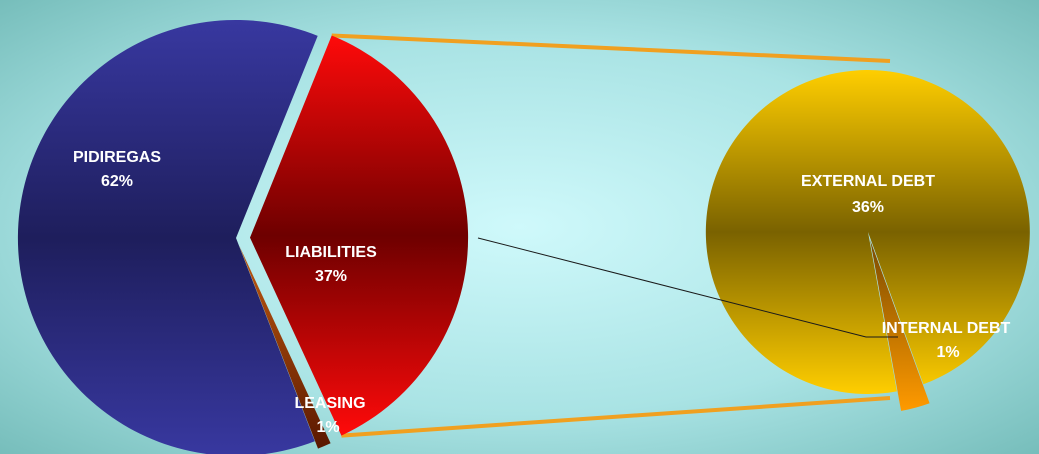 The height and width of the screenshot is (454, 1039). What do you see at coordinates (327, 427) in the screenshot?
I see `data-label-leasing-value: 1%` at bounding box center [327, 427].